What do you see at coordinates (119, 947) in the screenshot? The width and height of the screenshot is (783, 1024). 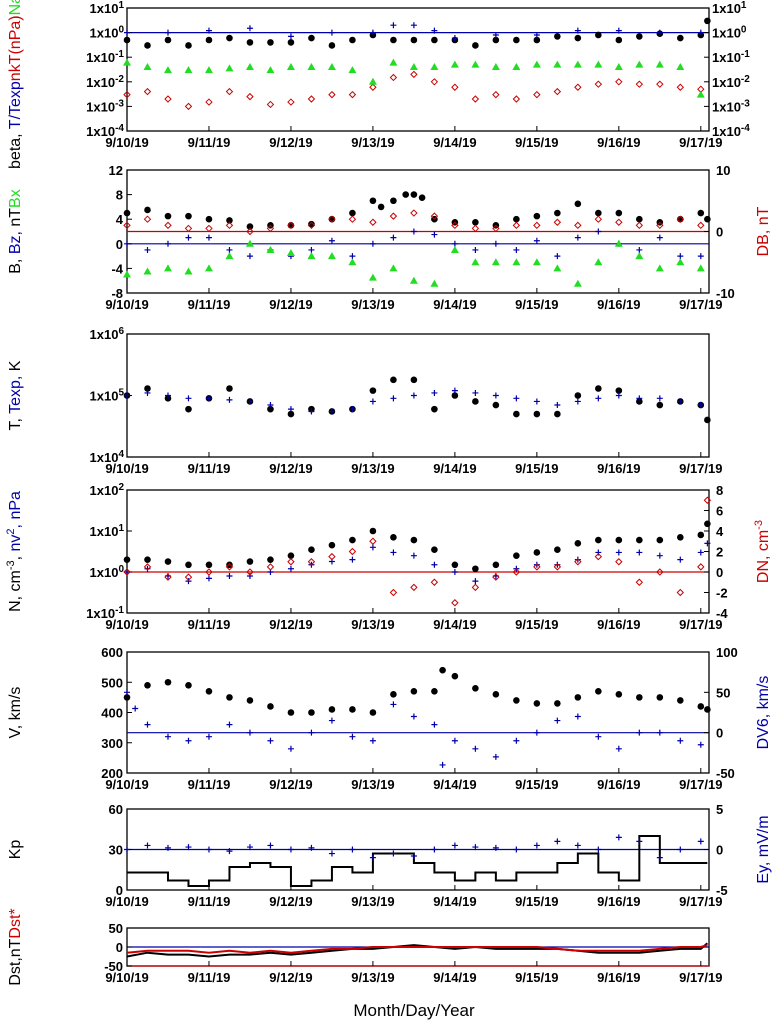 I see `panel-7-left-tick-label: 0` at bounding box center [119, 947].